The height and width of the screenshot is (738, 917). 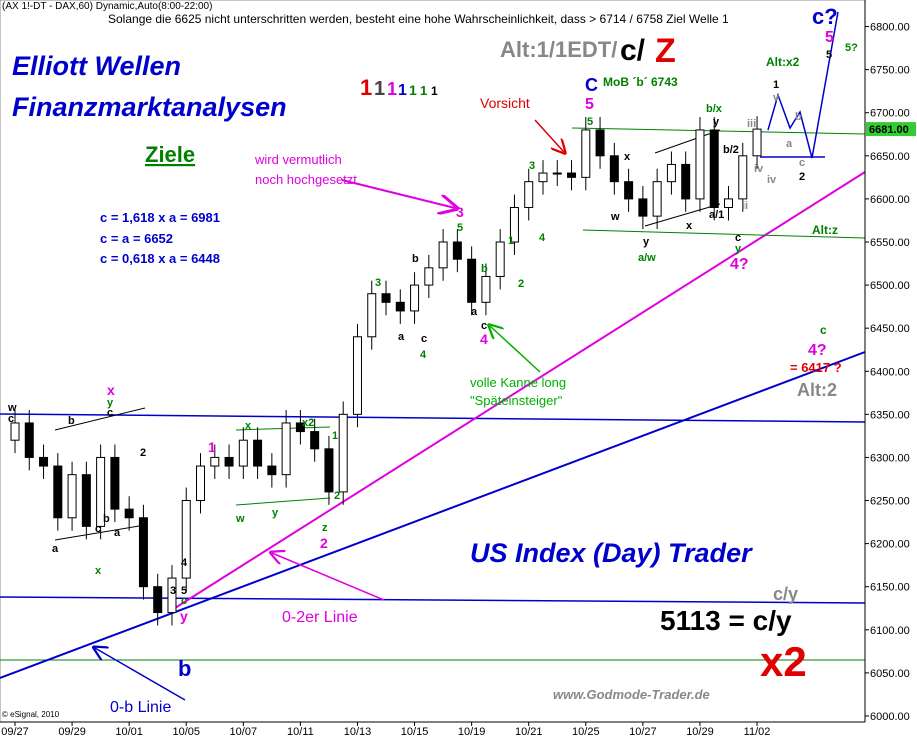 What do you see at coordinates (731, 150) in the screenshot?
I see `annotation: b/2` at bounding box center [731, 150].